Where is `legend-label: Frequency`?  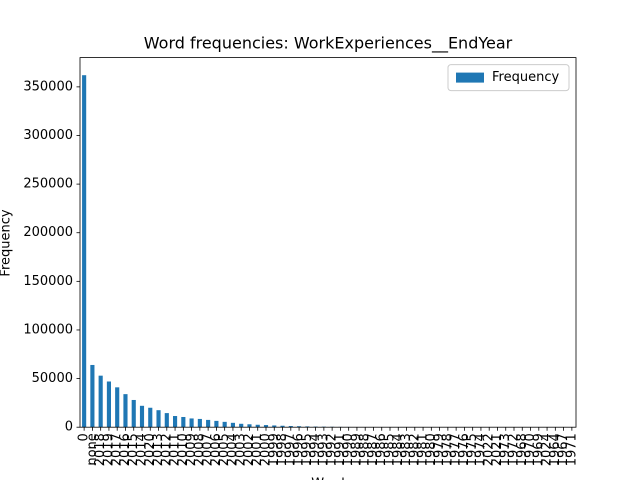
legend-label: Frequency is located at coordinates (525, 77).